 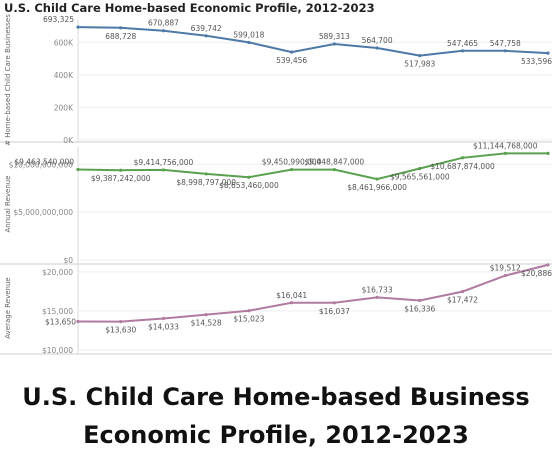 What do you see at coordinates (60, 321) in the screenshot?
I see `data-label: $13,650` at bounding box center [60, 321].